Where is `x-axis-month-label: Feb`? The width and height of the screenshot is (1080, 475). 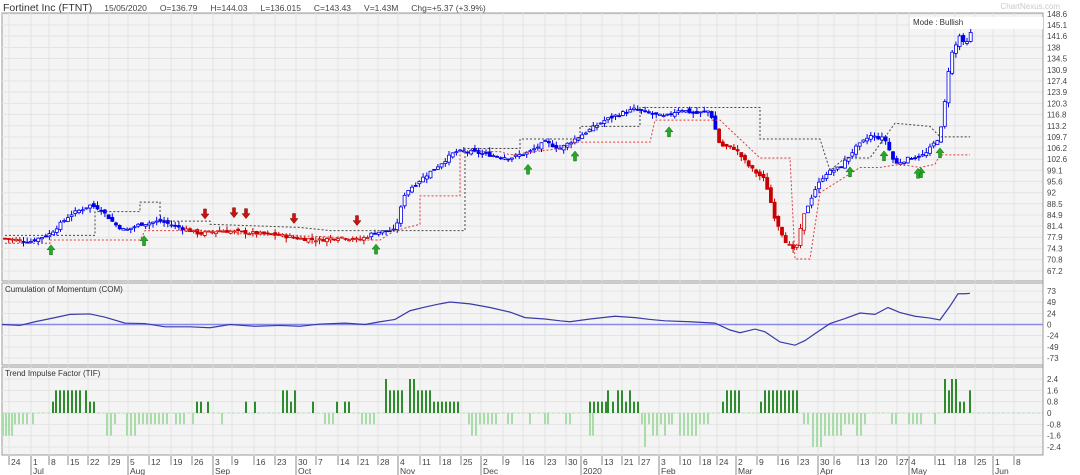 x-axis-month-label: Feb is located at coordinates (668, 470).